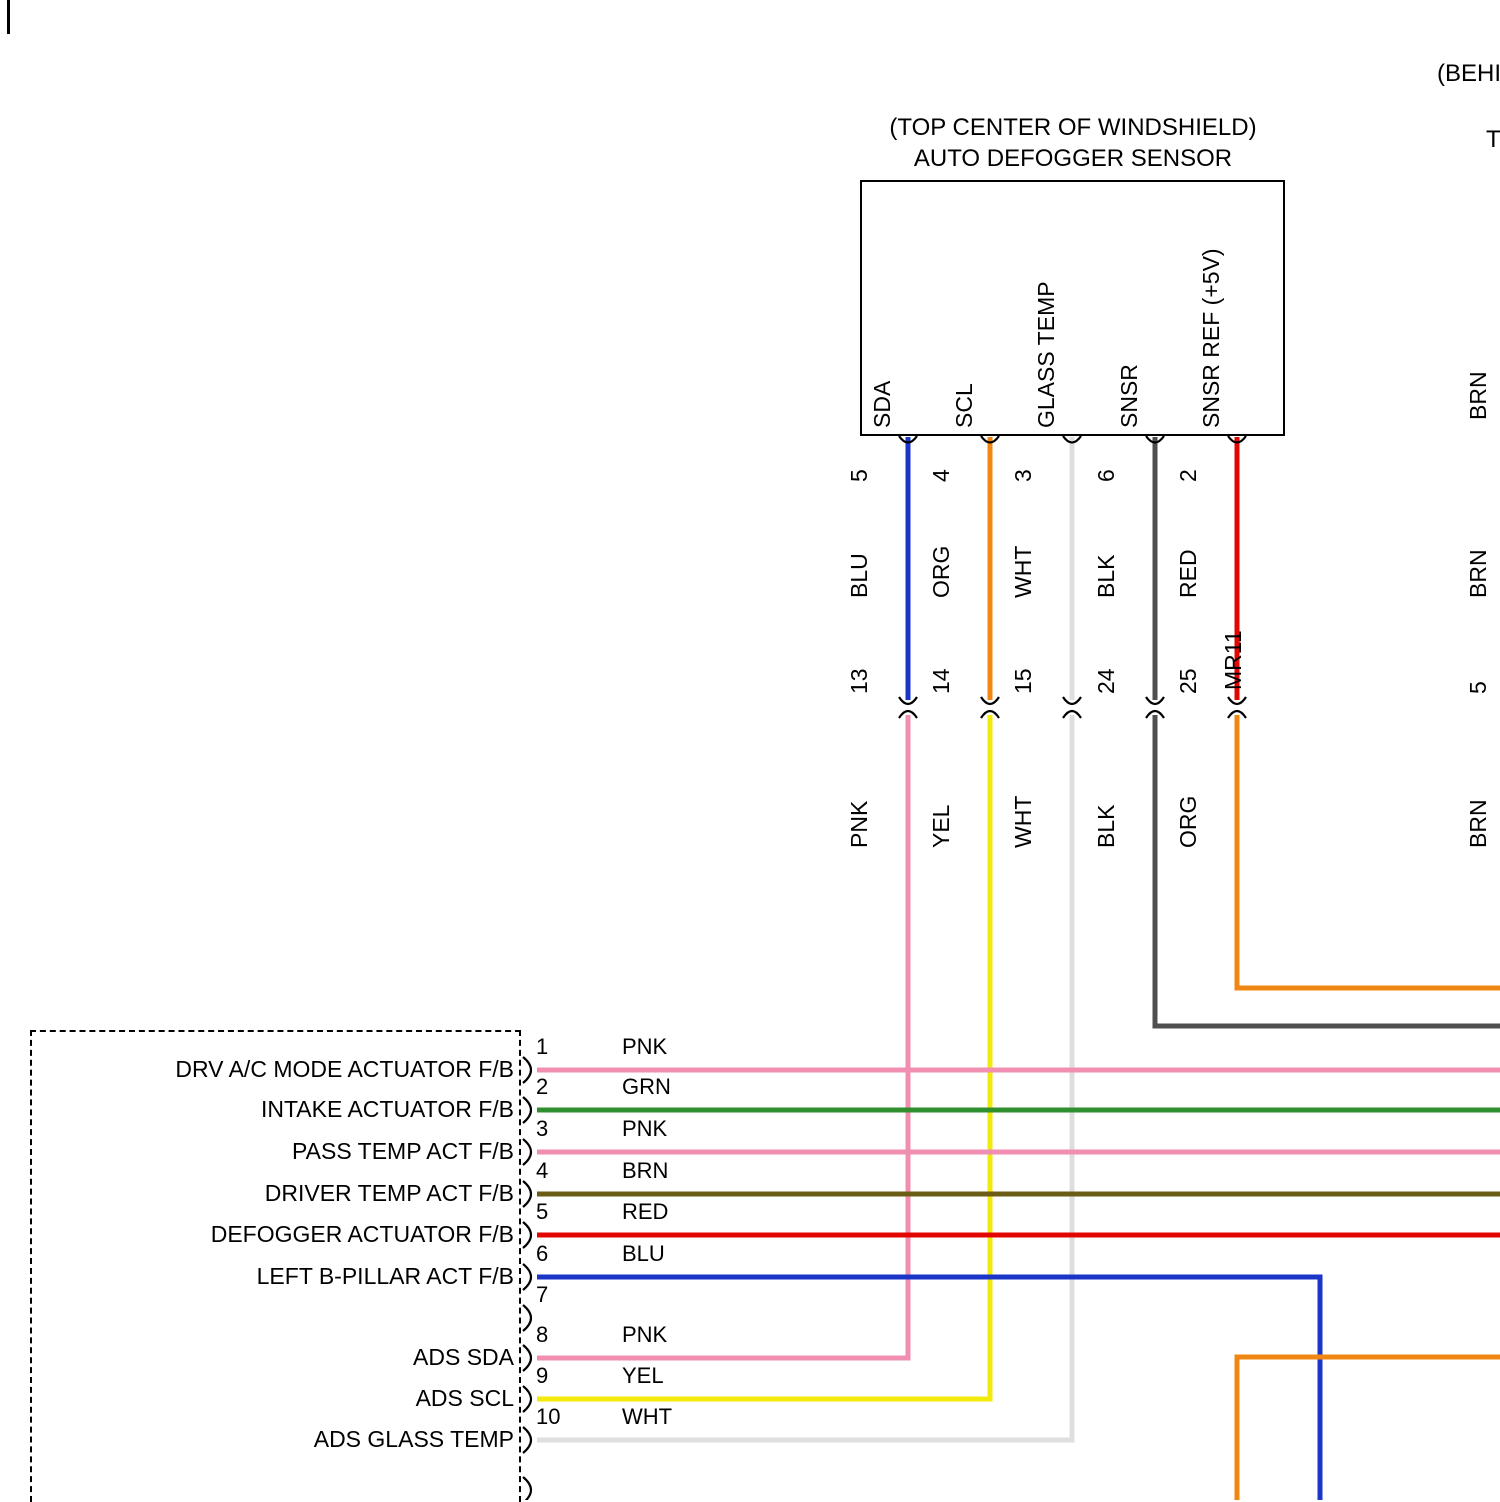 The width and height of the screenshot is (1500, 1502). I want to click on pin-signal-label: GLASS TEMP, so click(1046, 354).